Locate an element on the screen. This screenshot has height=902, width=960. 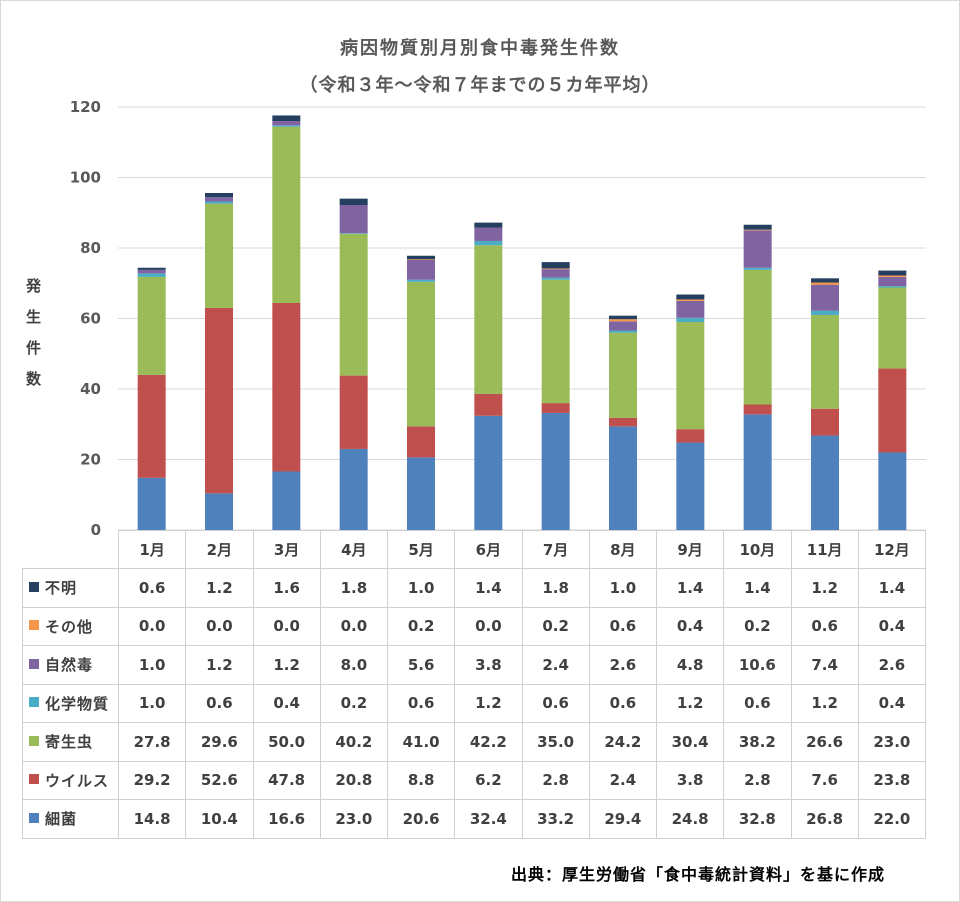
bar-segment-m4-s5 is located at coordinates (353, 219).